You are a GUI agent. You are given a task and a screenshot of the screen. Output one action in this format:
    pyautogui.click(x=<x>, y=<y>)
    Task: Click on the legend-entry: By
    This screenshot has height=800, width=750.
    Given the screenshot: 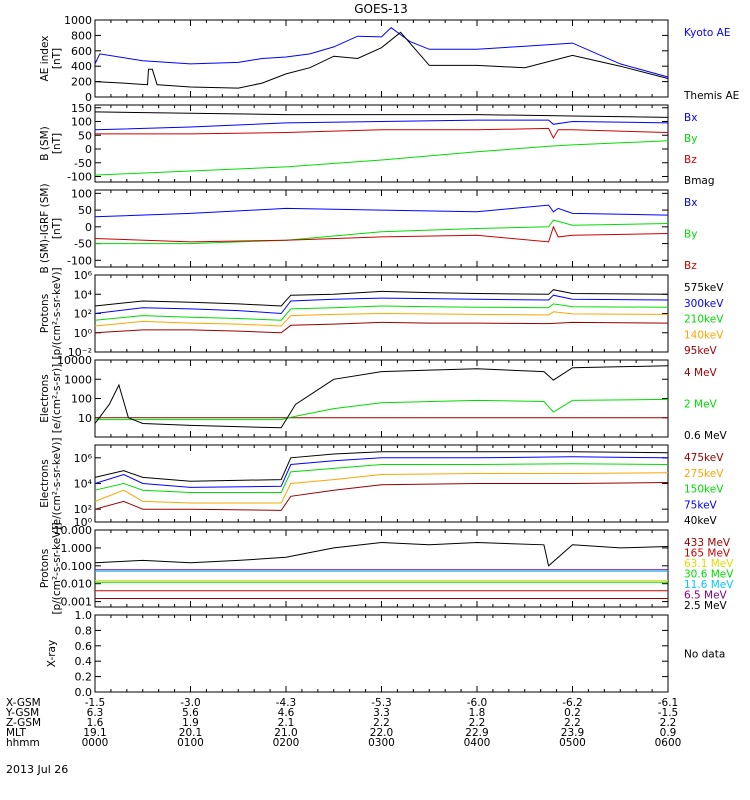 What is the action you would take?
    pyautogui.click(x=690, y=139)
    